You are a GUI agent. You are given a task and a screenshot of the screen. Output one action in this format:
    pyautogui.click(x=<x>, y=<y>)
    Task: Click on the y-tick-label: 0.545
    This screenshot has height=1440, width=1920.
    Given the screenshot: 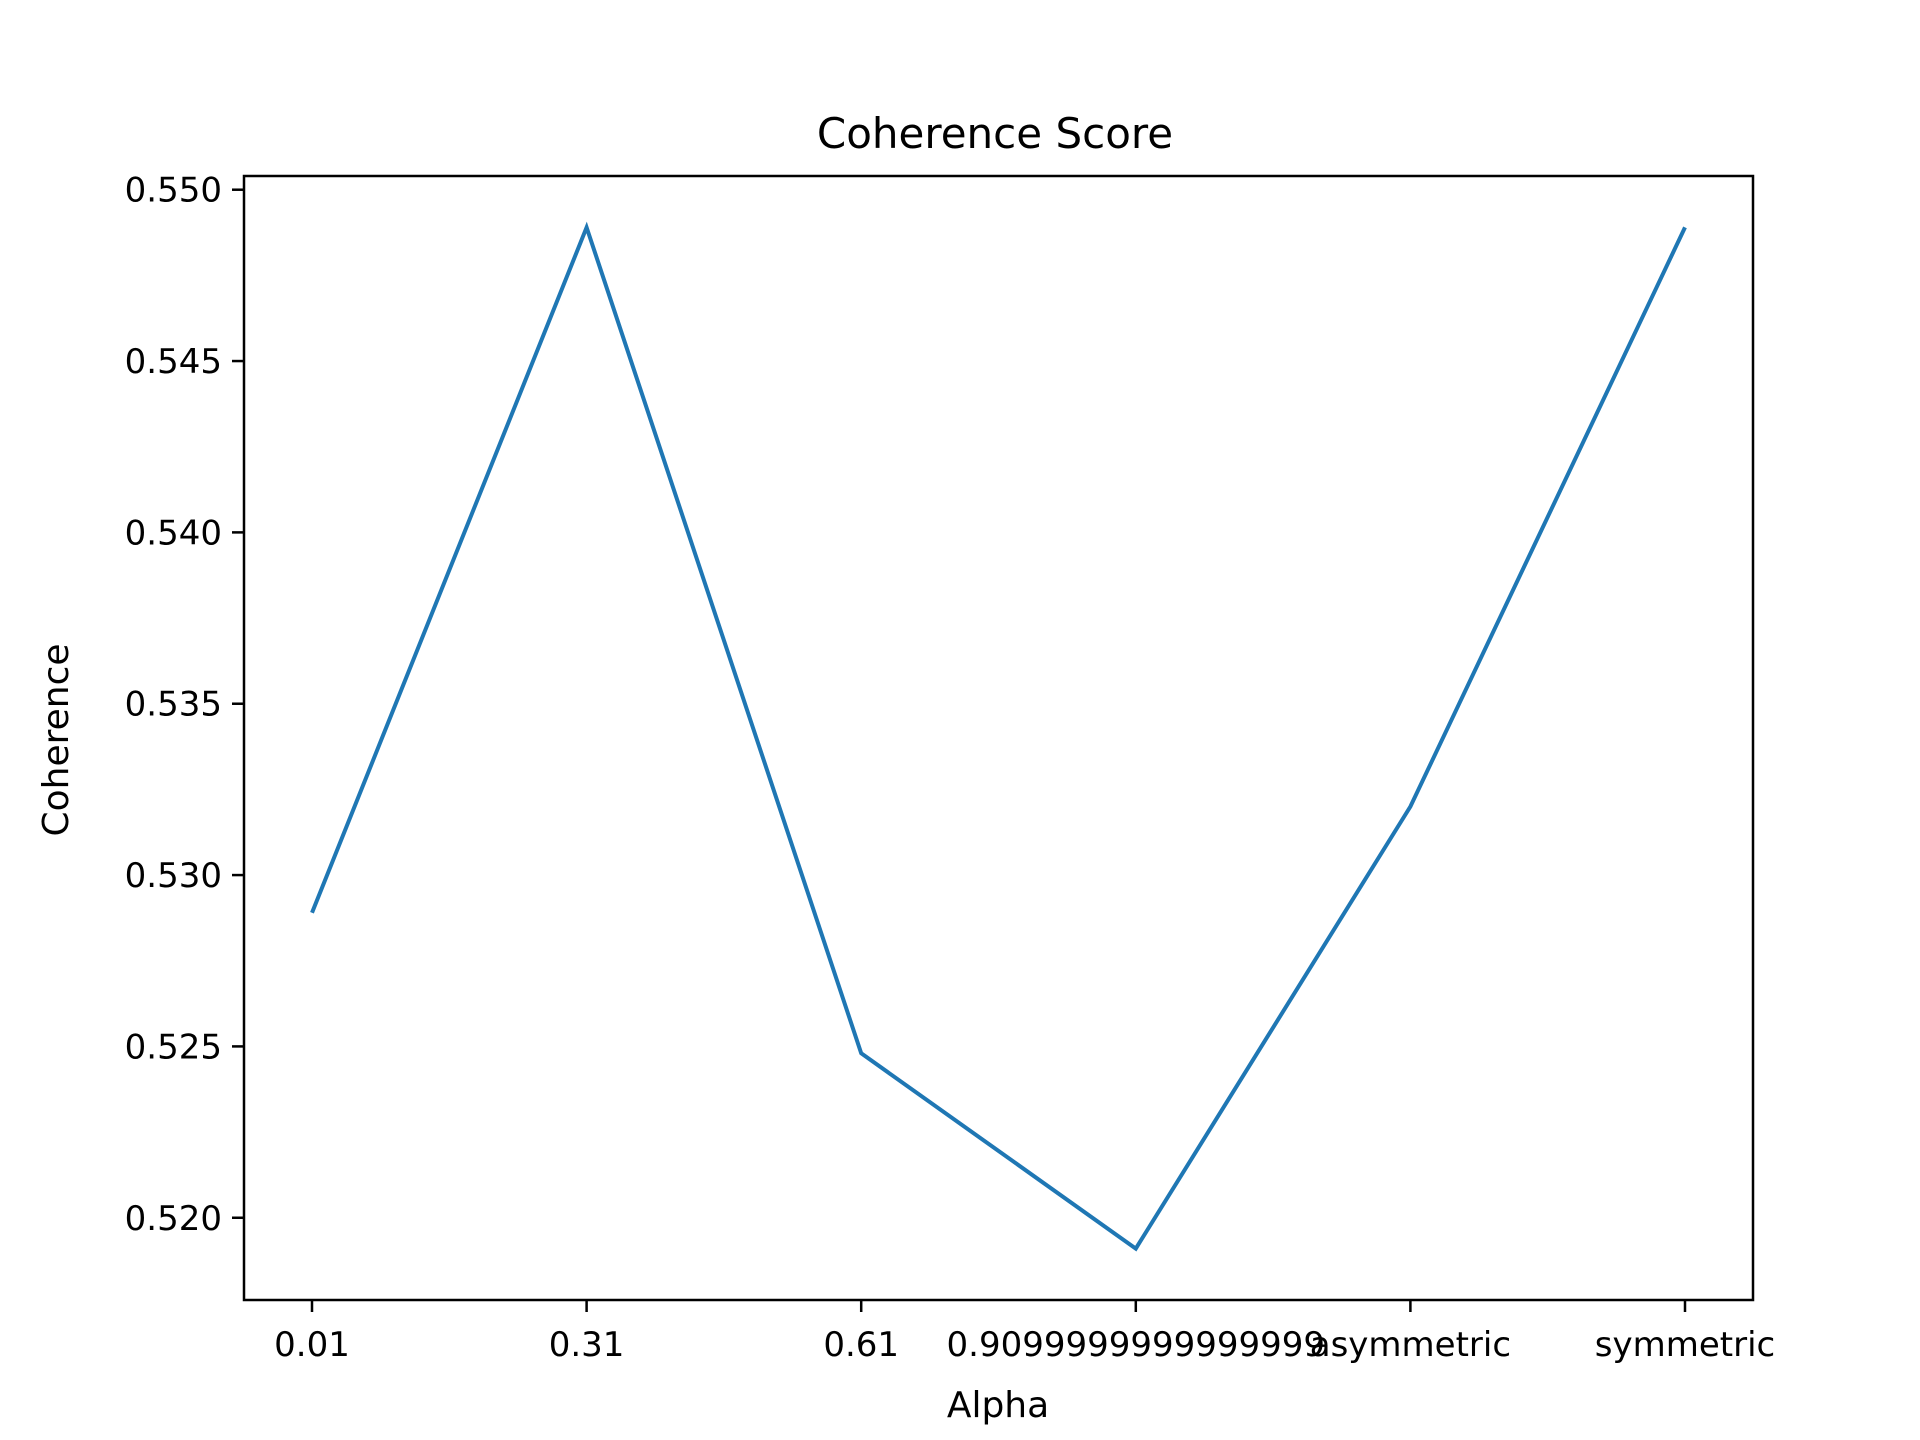 What is the action you would take?
    pyautogui.click(x=173, y=362)
    